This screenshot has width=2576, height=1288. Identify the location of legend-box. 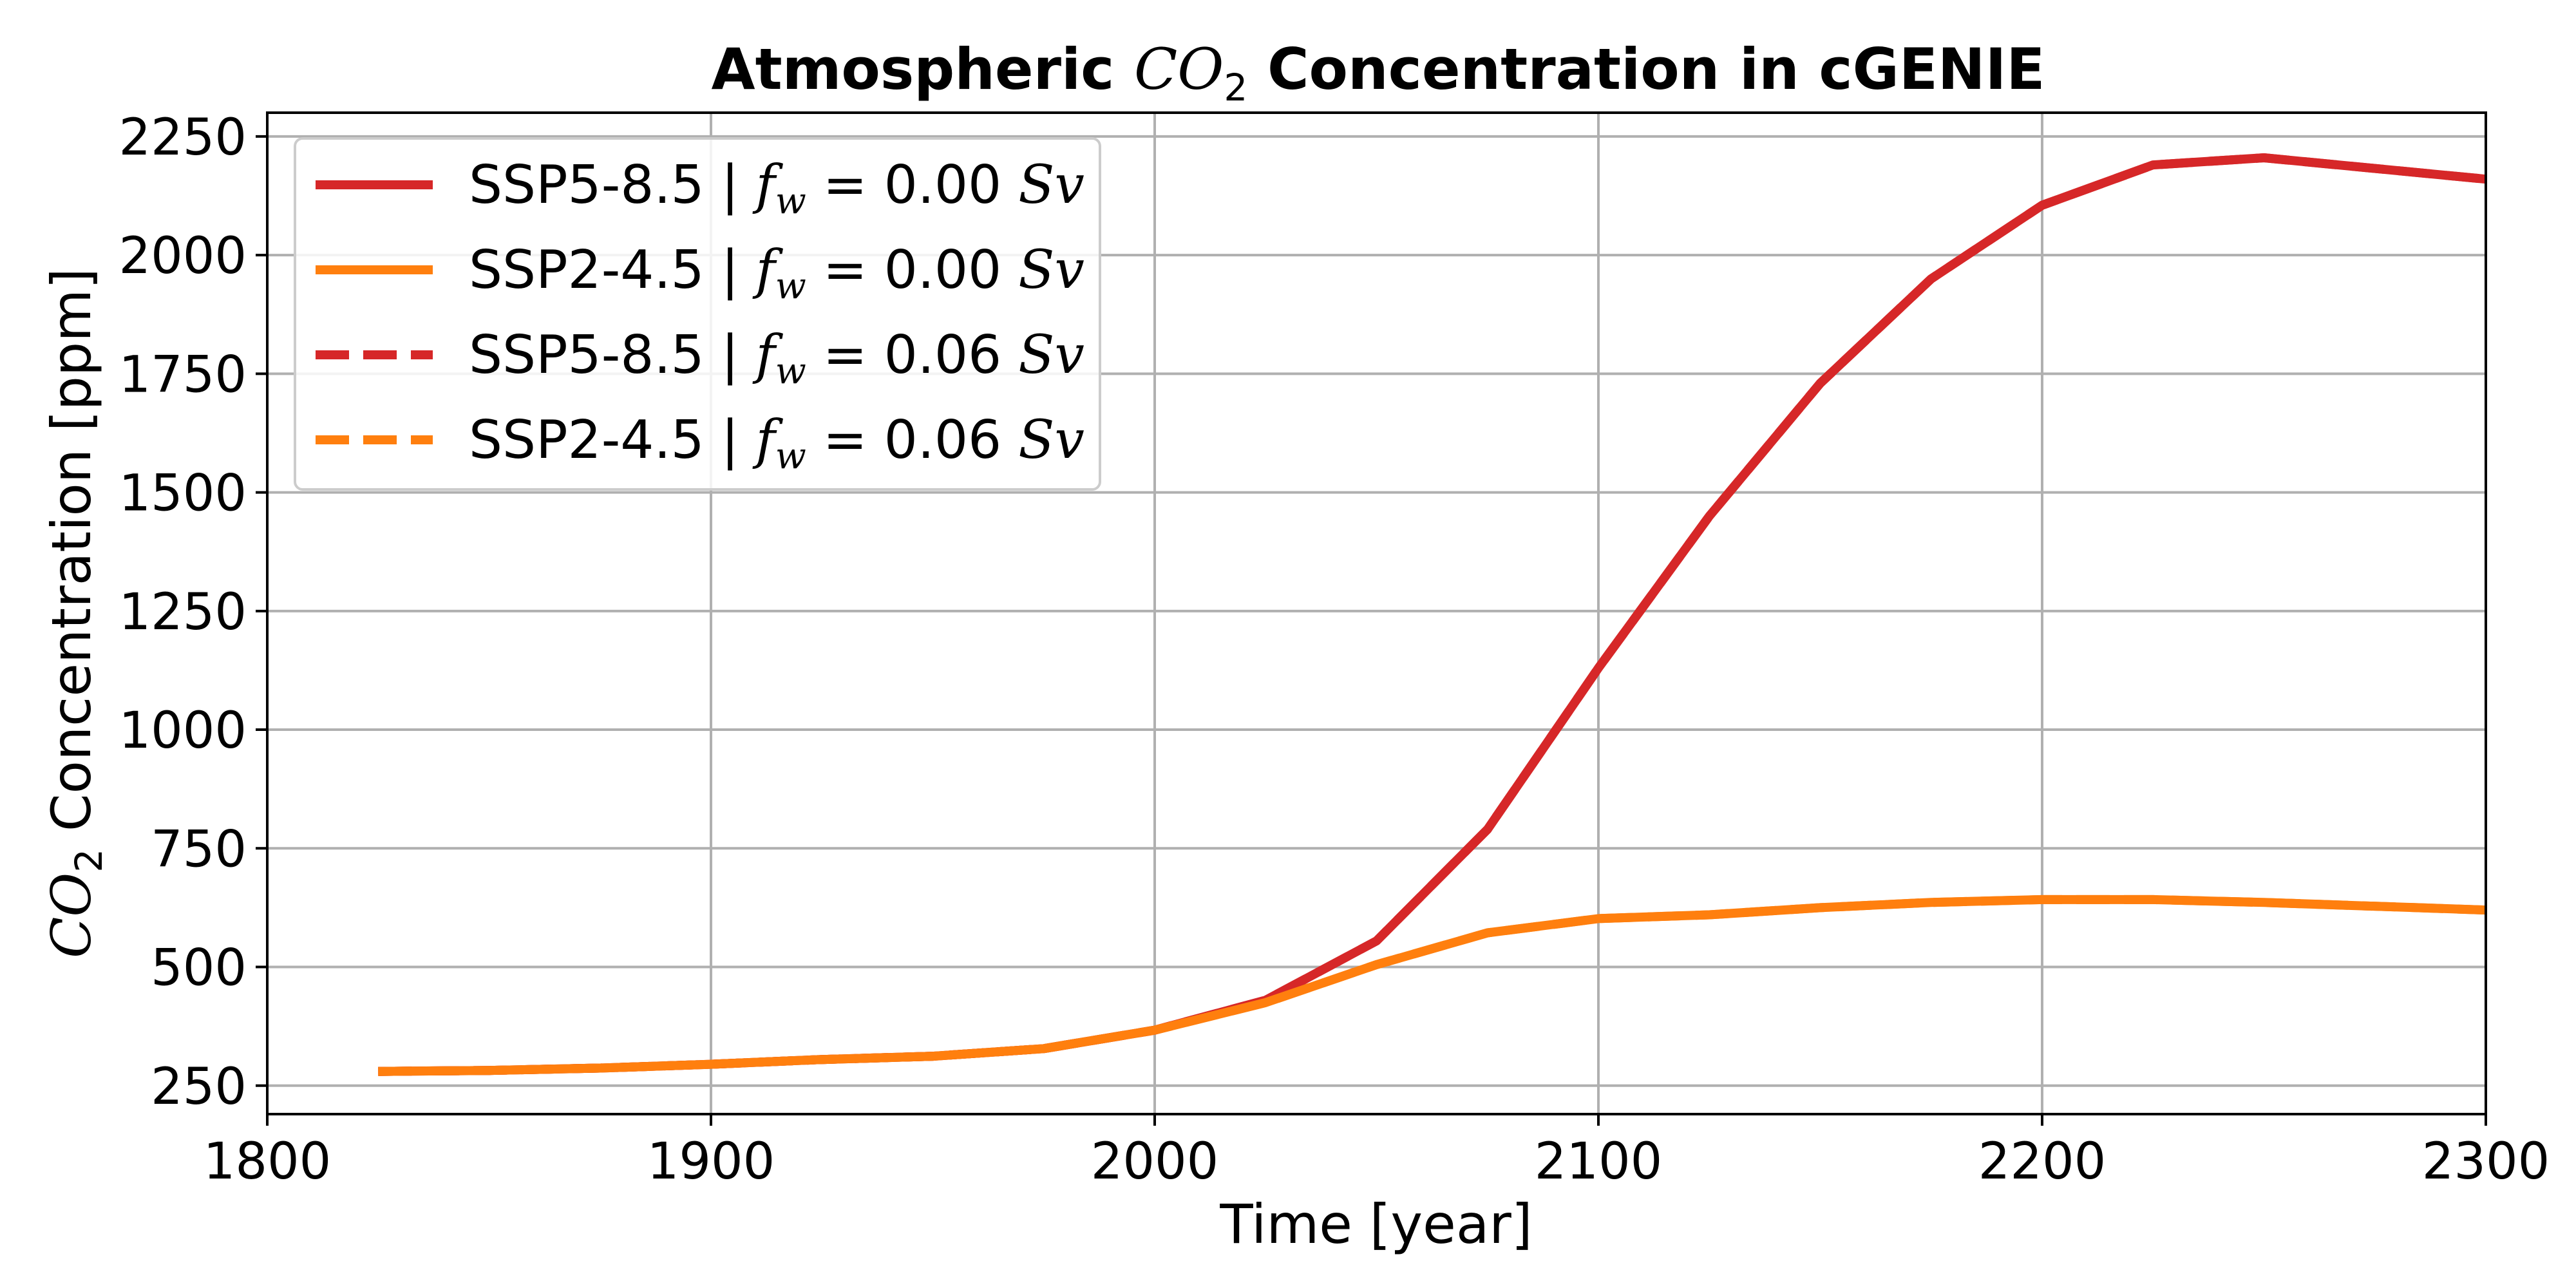
(697, 314).